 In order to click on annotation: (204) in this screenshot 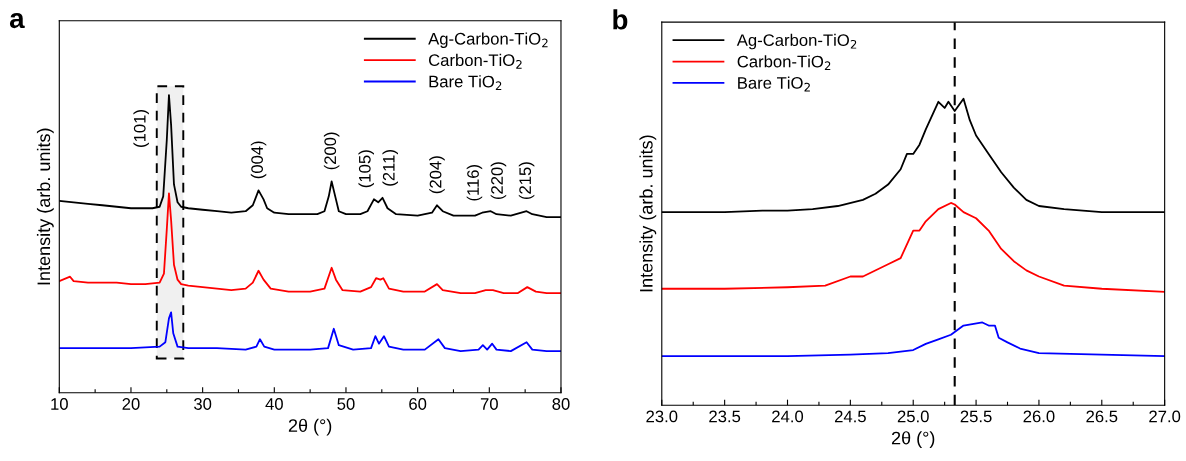, I will do `click(437, 175)`.